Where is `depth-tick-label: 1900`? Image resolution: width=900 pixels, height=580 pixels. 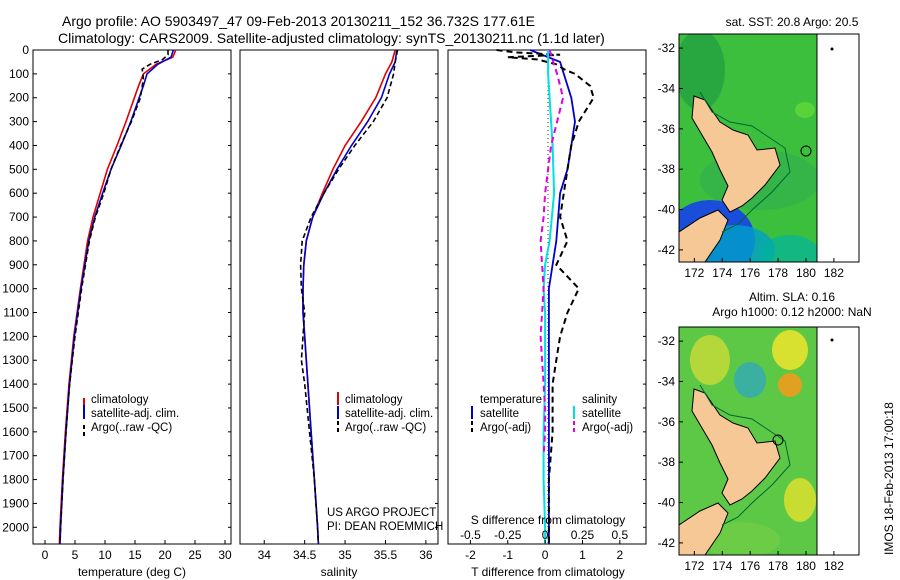
depth-tick-label: 1900 is located at coordinates (15, 503).